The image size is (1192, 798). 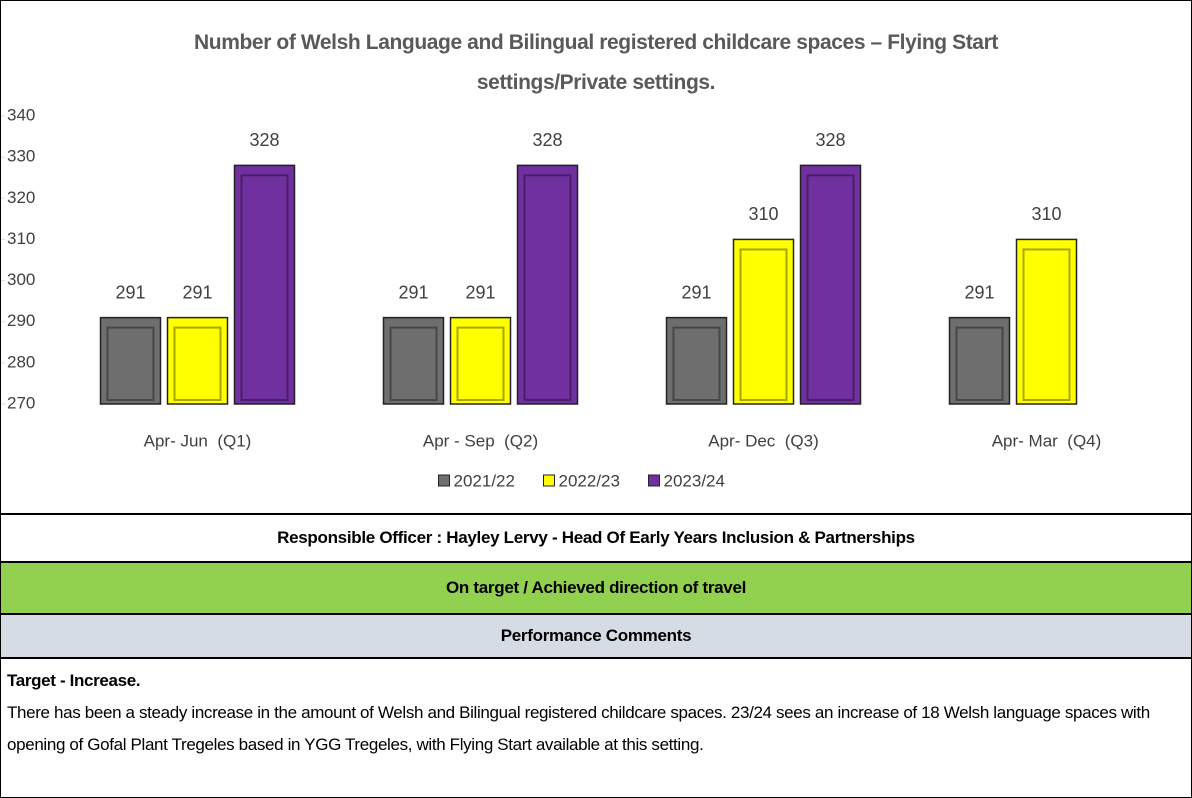 I want to click on x-tick-label: Apr- Jun (Q1), so click(x=198, y=440).